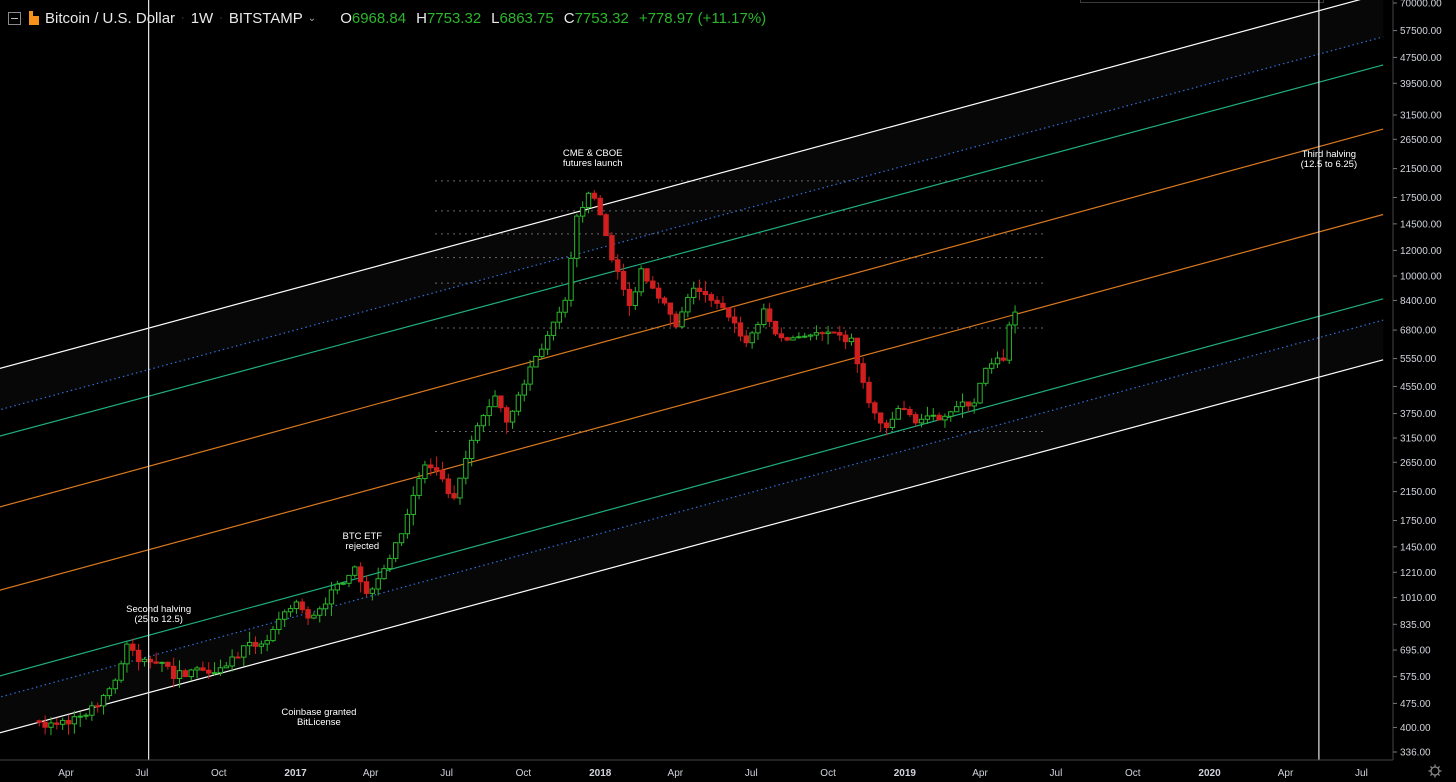  I want to click on chevron-down-icon: ⌄, so click(312, 18).